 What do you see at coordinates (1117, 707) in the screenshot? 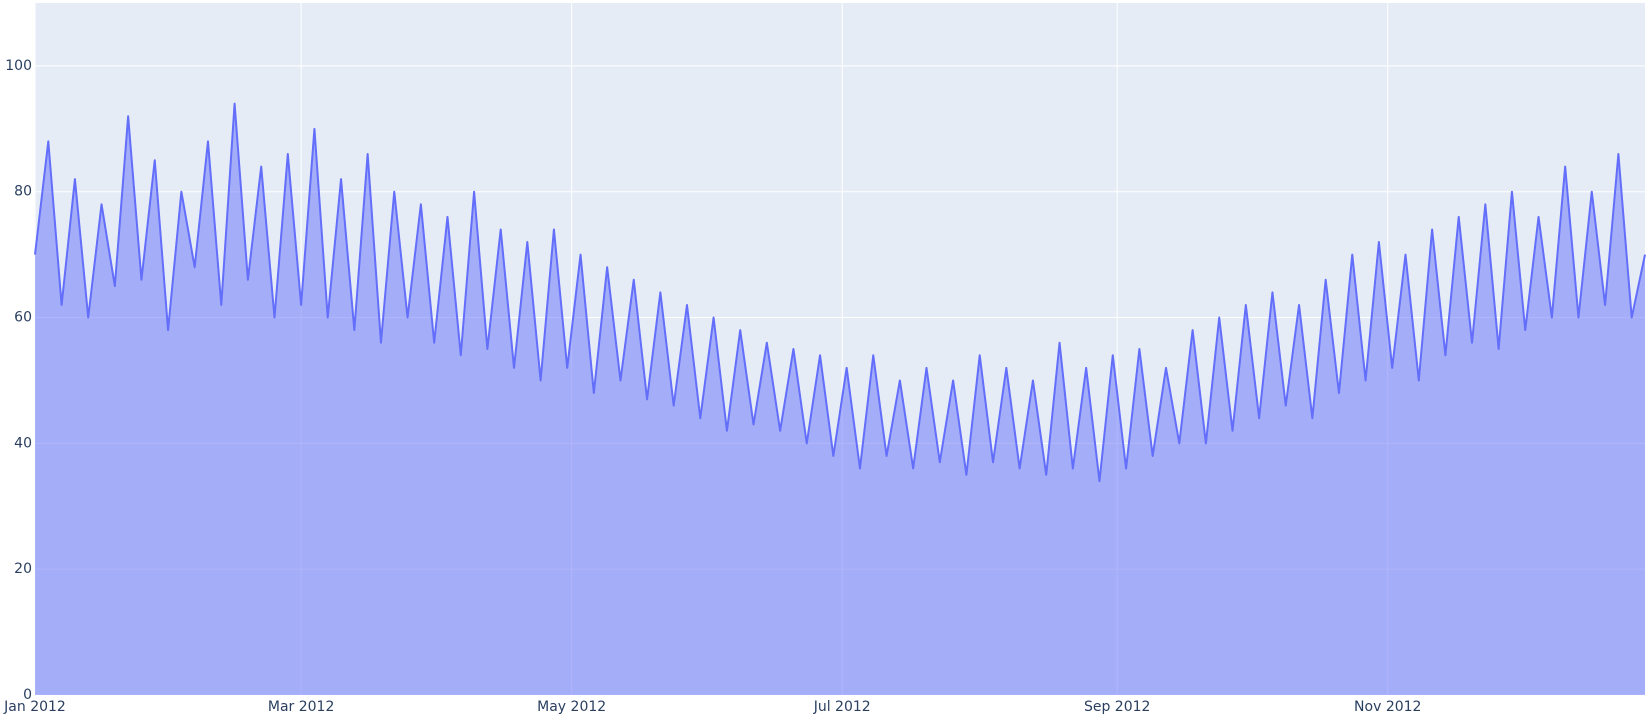
I see `x-tick-label: Sep 2012` at bounding box center [1117, 707].